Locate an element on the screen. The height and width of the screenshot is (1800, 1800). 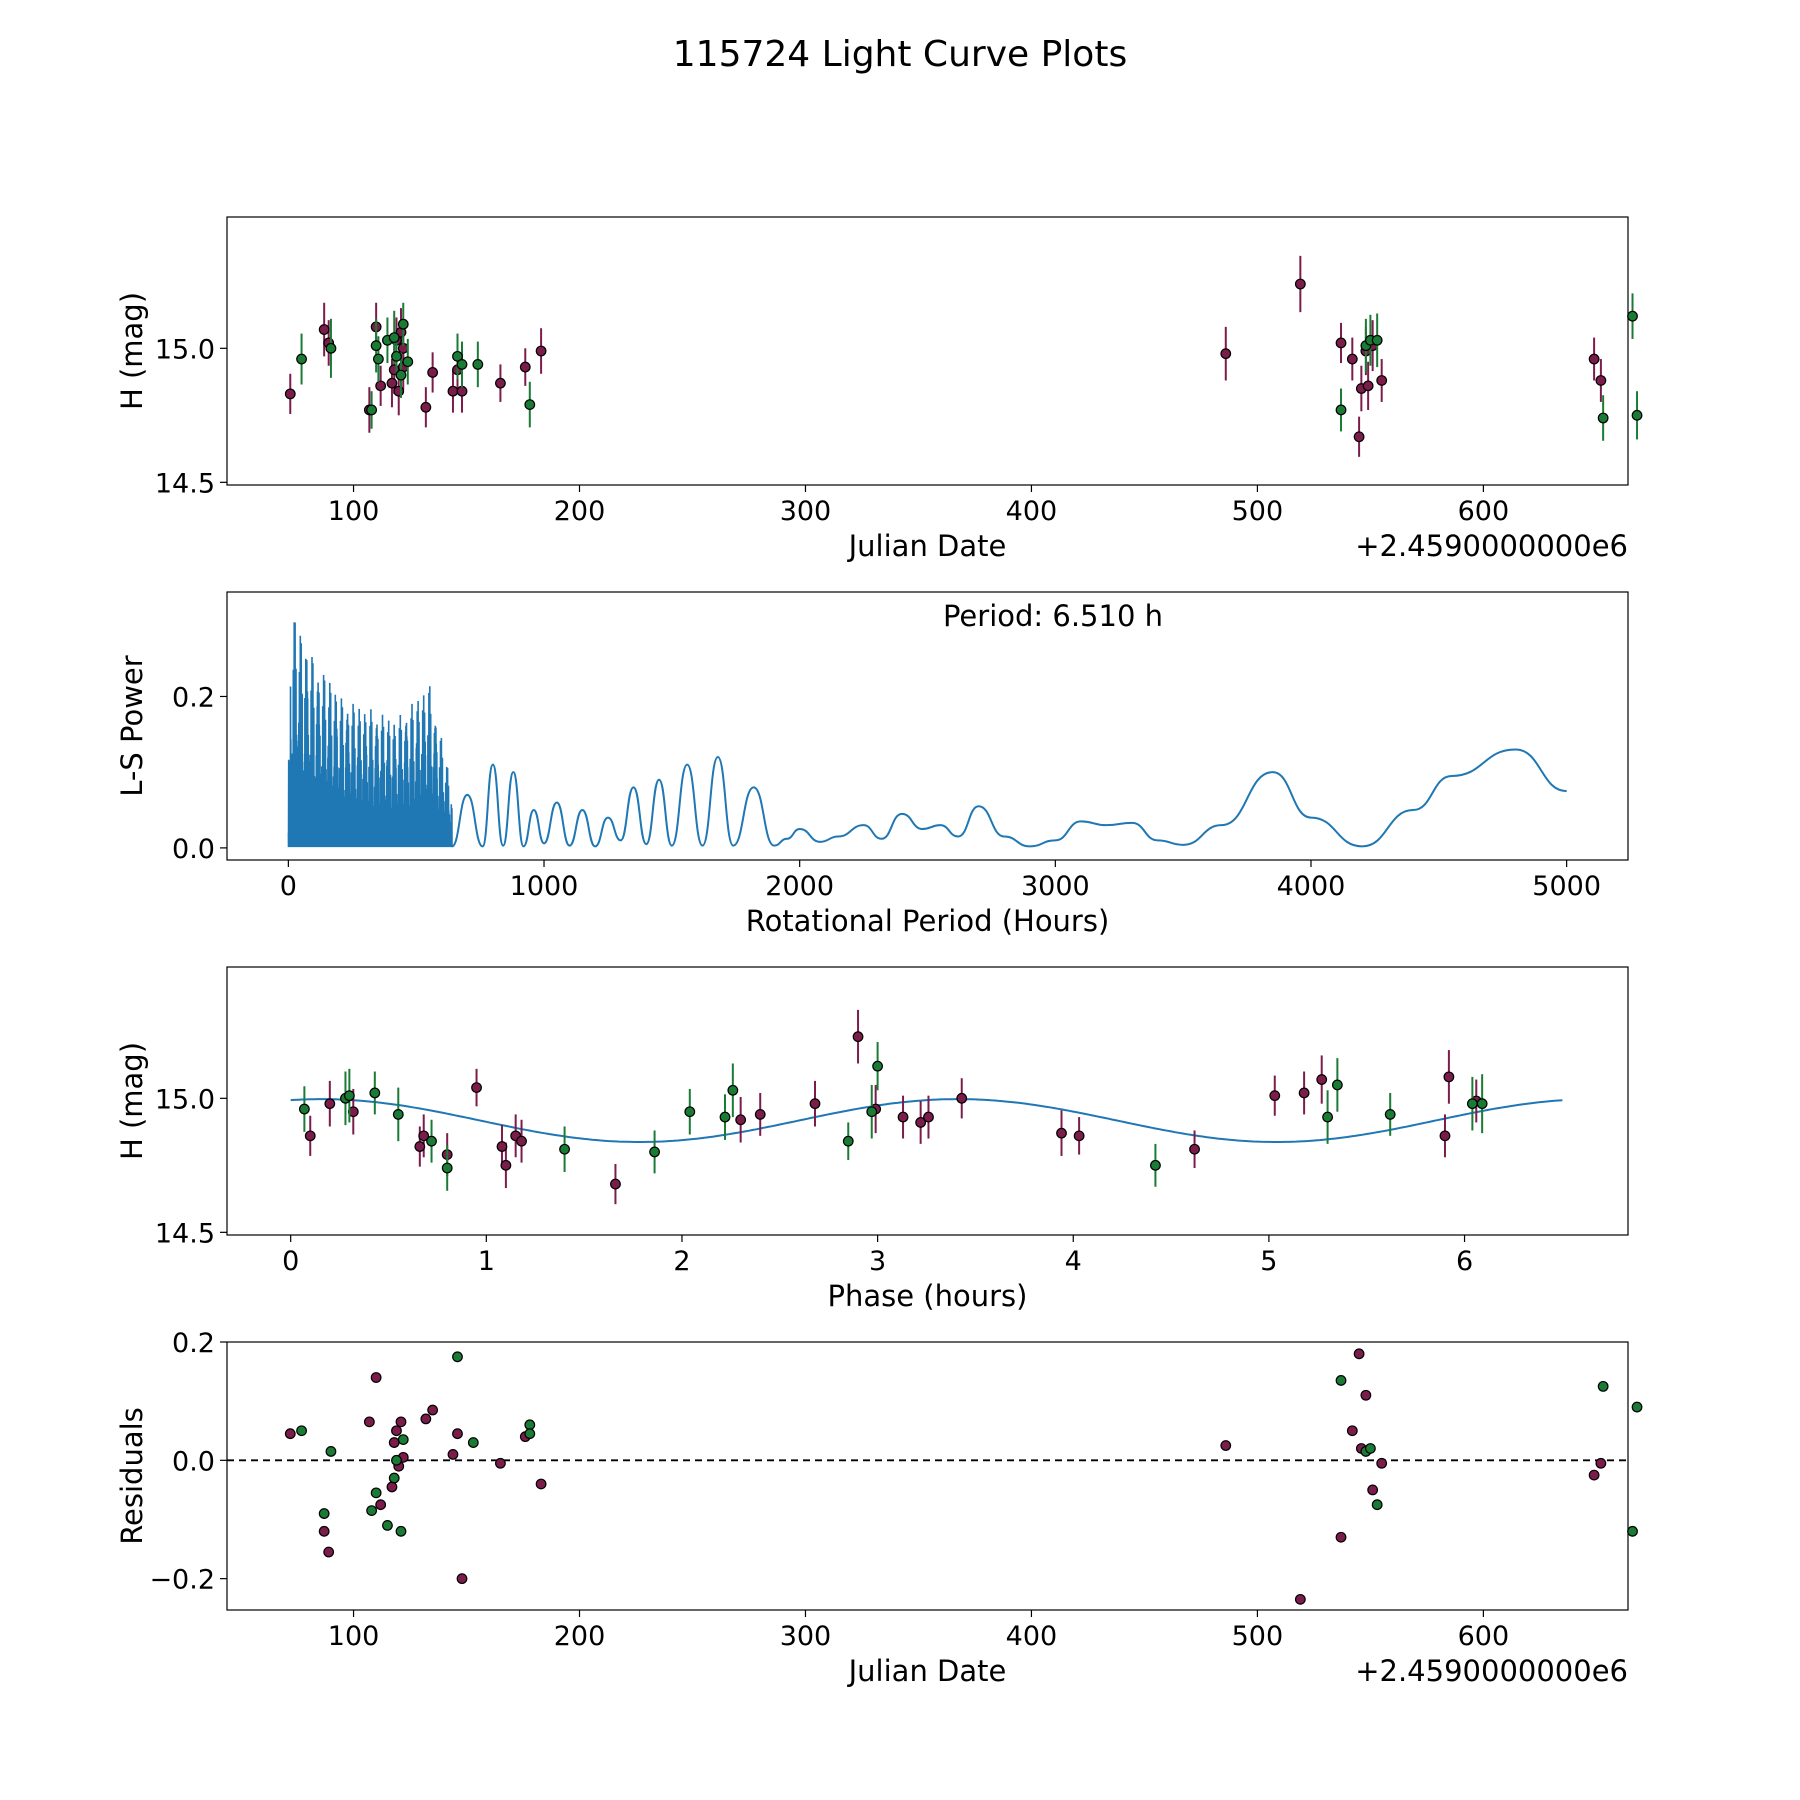
y-axis-label: Residuals is located at coordinates (132, 1476).